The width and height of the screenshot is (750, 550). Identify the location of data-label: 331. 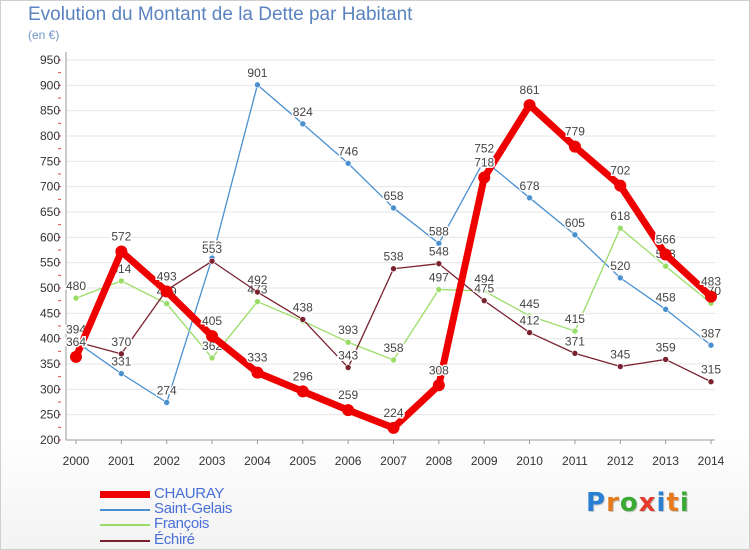
(121, 362).